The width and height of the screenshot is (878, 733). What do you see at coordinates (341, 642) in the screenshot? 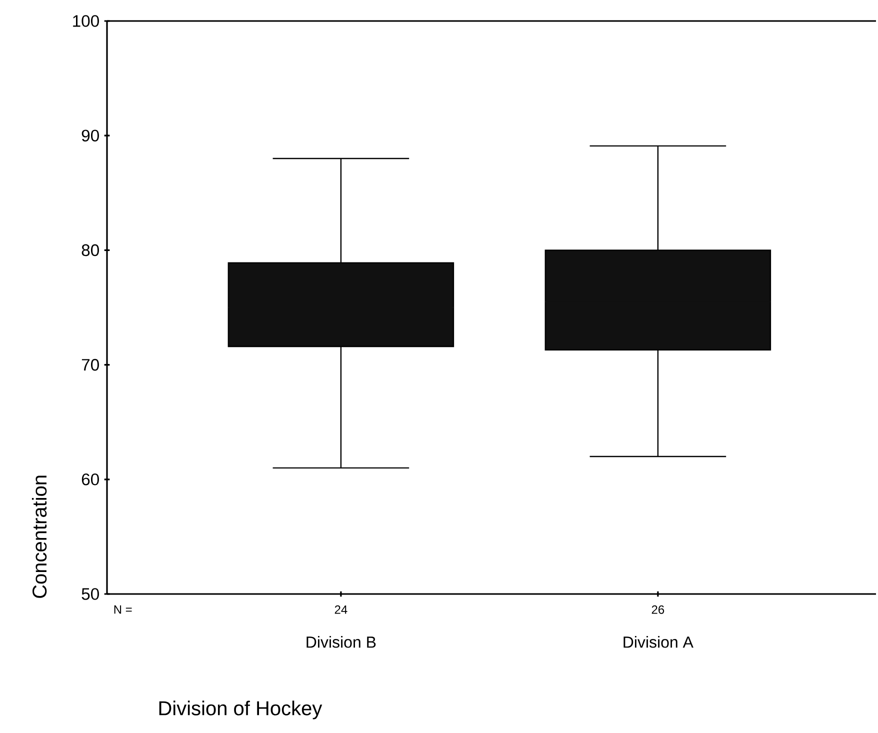
I see `x-tick-label: Division B` at bounding box center [341, 642].